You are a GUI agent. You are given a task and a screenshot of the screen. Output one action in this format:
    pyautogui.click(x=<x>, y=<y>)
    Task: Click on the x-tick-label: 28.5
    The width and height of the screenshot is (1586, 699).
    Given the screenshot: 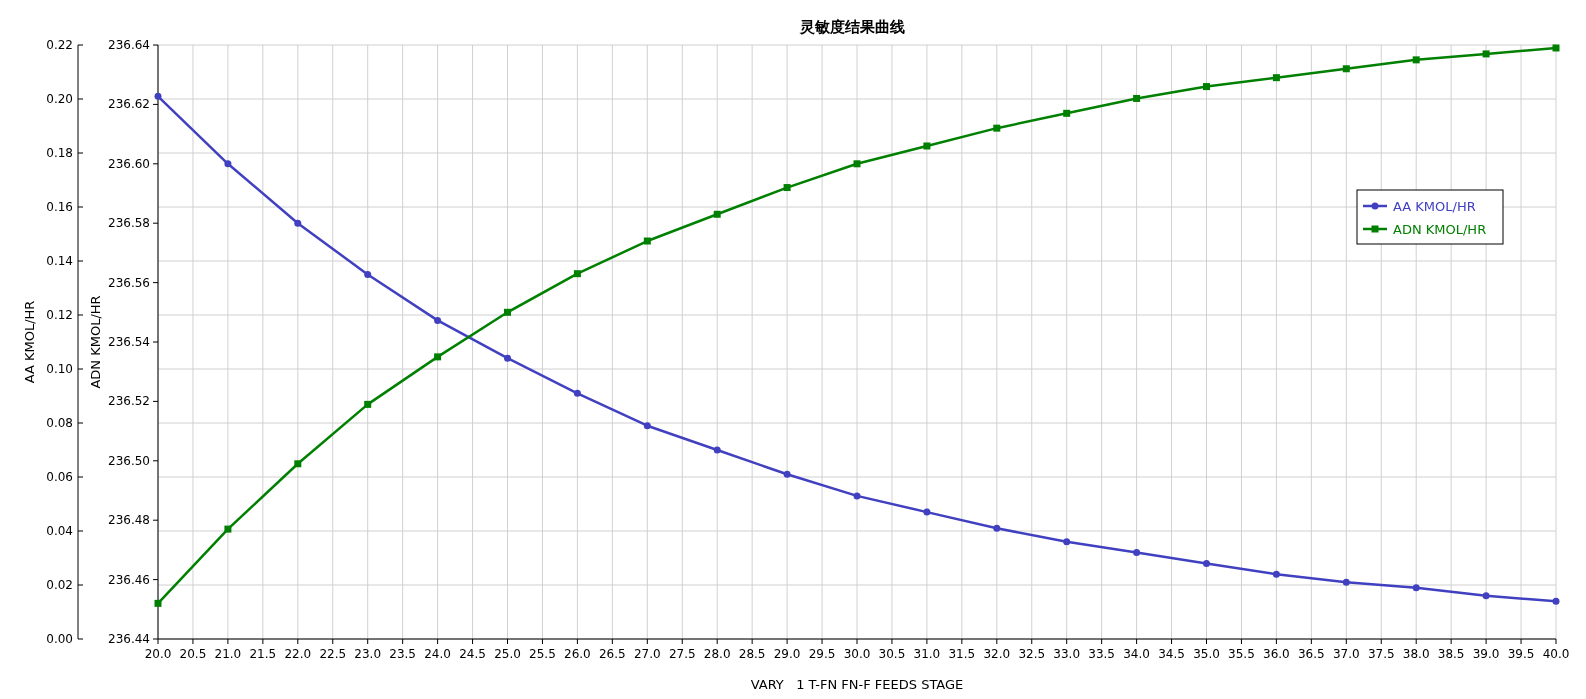 What is the action you would take?
    pyautogui.click(x=752, y=654)
    